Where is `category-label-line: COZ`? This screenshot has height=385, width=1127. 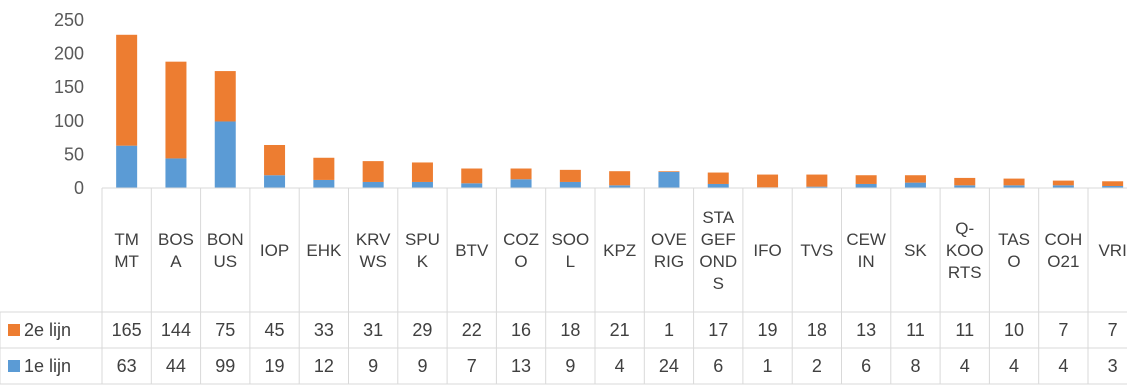 category-label-line: COZ is located at coordinates (521, 239).